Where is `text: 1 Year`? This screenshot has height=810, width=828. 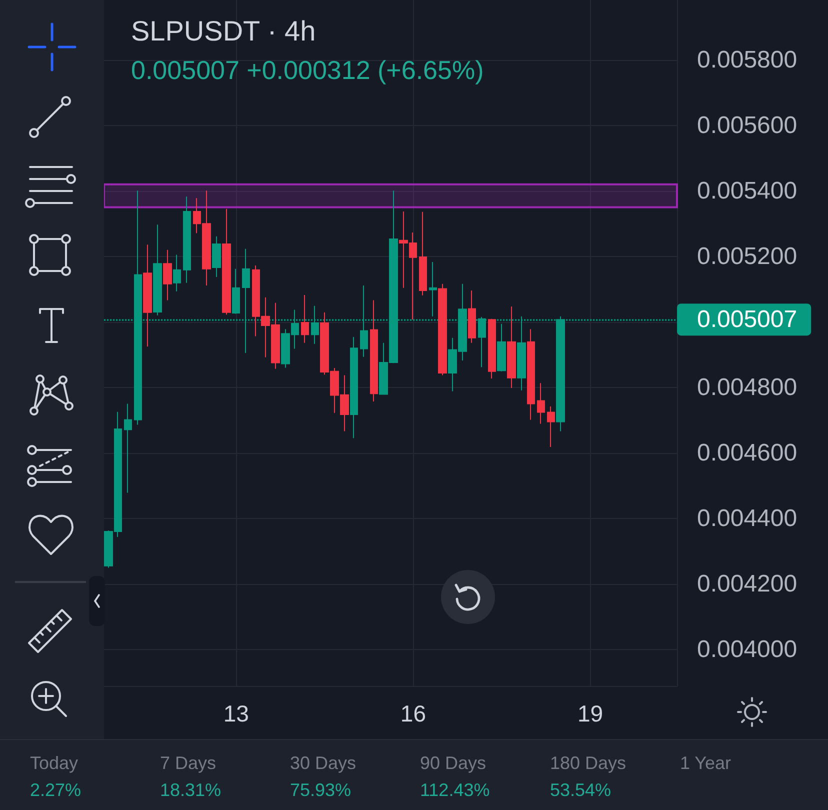 text: 1 Year is located at coordinates (706, 763).